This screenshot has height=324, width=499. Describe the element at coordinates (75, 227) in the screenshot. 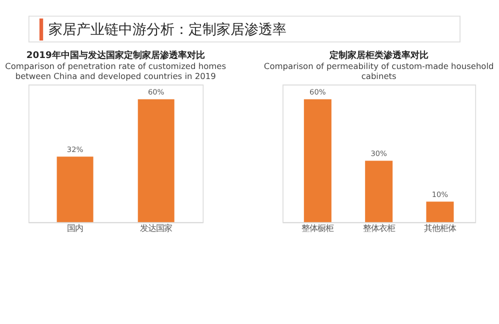

I see `x-tick-label: 国内` at that location.